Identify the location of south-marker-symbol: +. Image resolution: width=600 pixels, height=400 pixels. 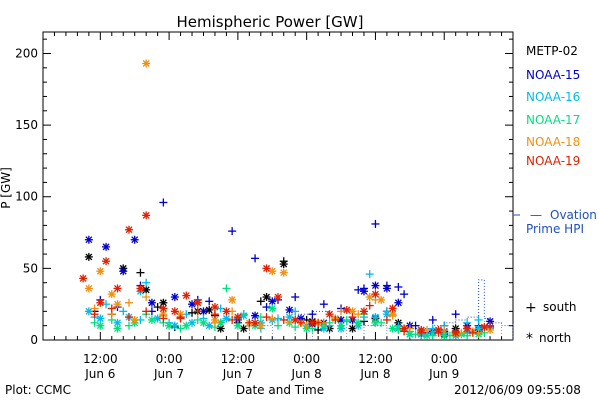
(531, 308).